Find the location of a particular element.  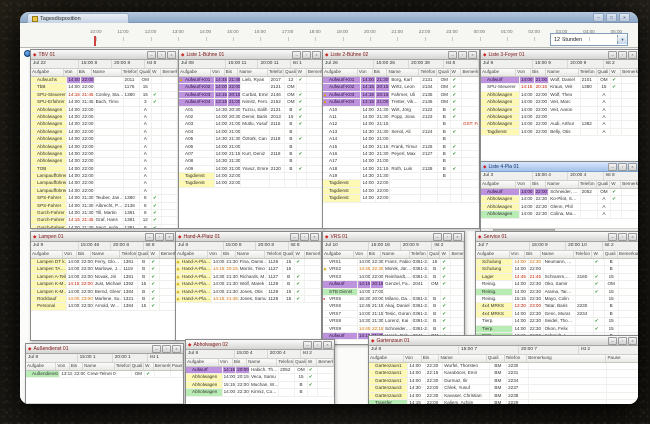

table-row: Aufwurf-K01 14:00 21:30 Borg, Karl 2131 OM ✔ is located at coordinates (401, 81).